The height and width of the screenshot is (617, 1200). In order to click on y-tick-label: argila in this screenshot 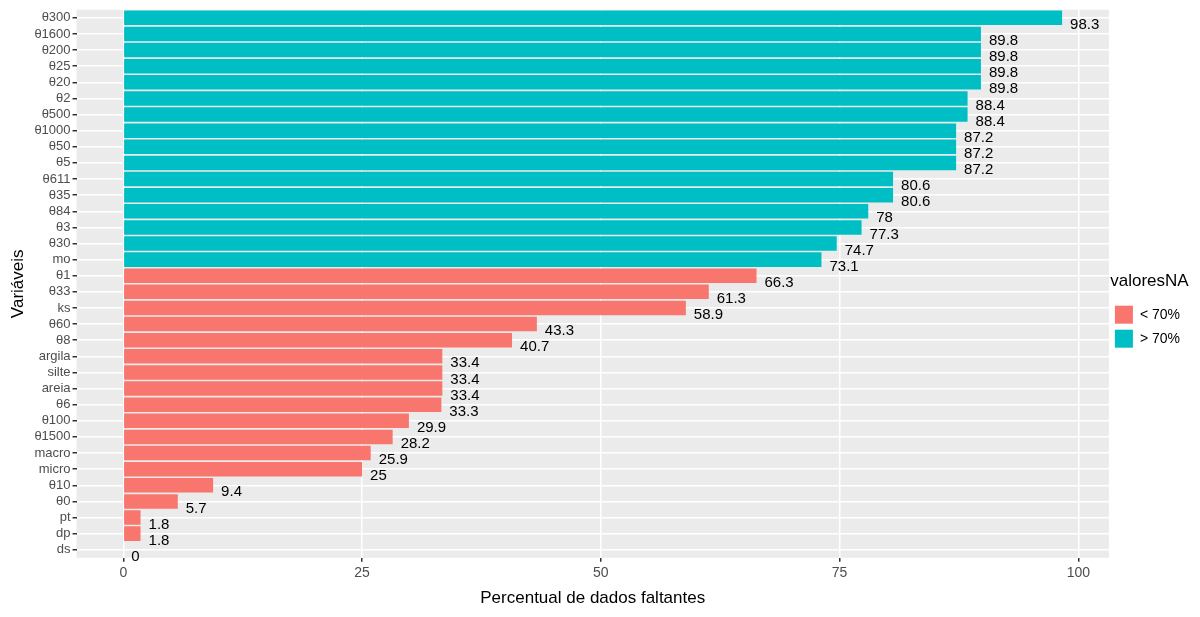, I will do `click(55, 355)`.